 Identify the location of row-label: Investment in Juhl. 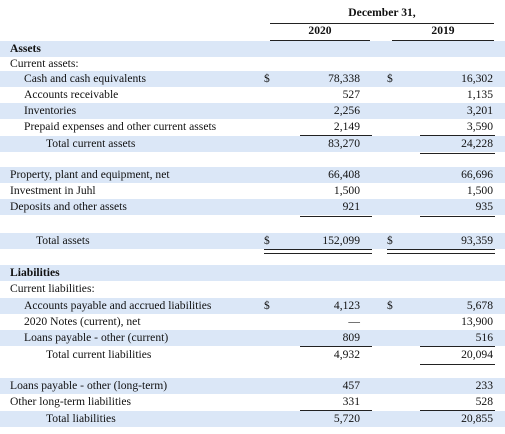
(53, 190).